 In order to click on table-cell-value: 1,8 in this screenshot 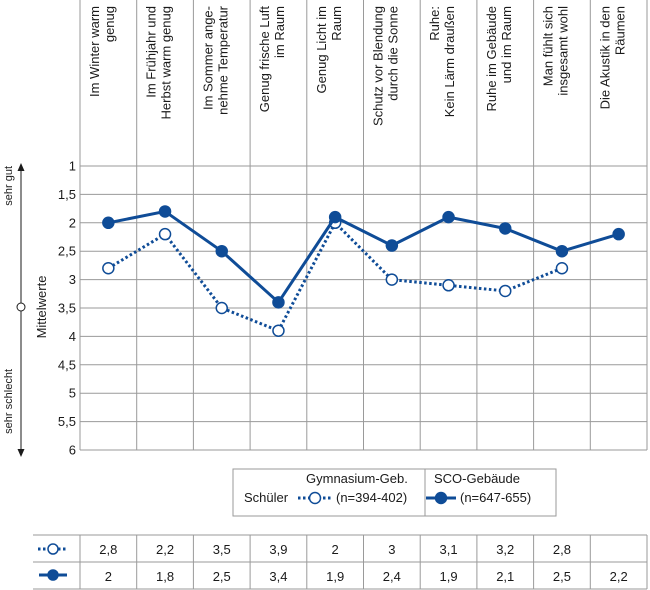, I will do `click(165, 576)`.